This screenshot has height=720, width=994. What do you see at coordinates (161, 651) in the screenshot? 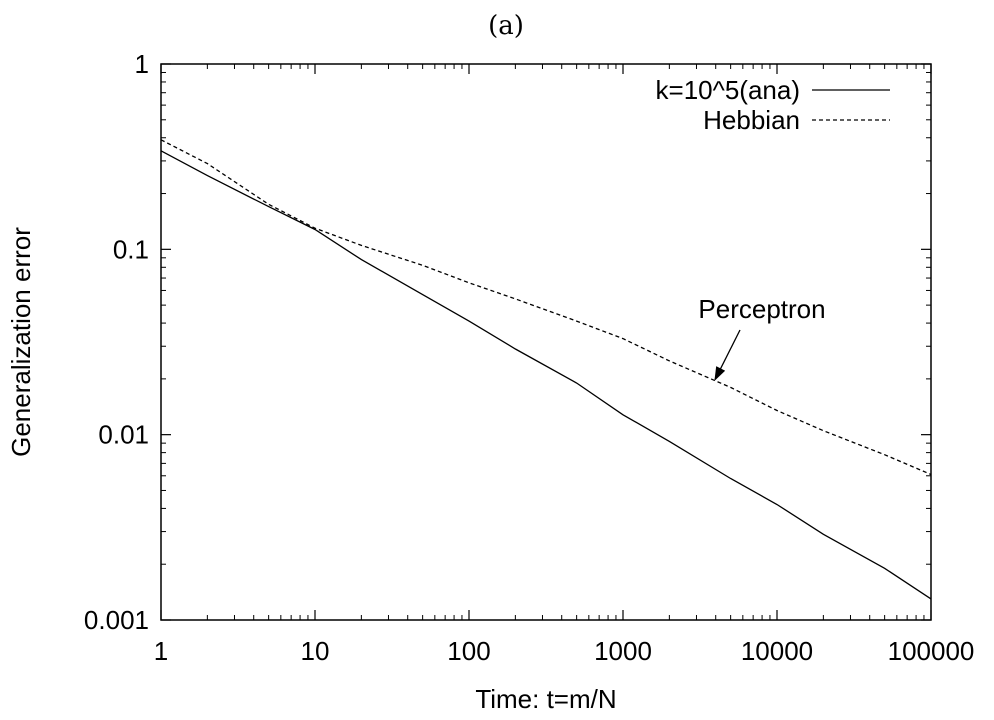
I see `x-tick-label: 1` at bounding box center [161, 651].